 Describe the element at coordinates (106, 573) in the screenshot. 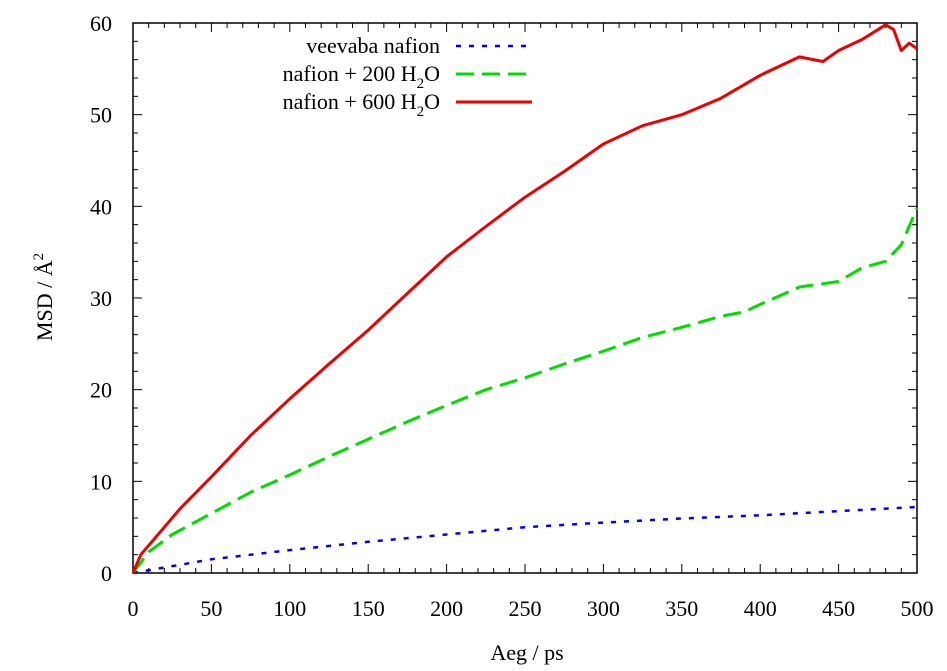

I see `y-tick-label: 0` at that location.